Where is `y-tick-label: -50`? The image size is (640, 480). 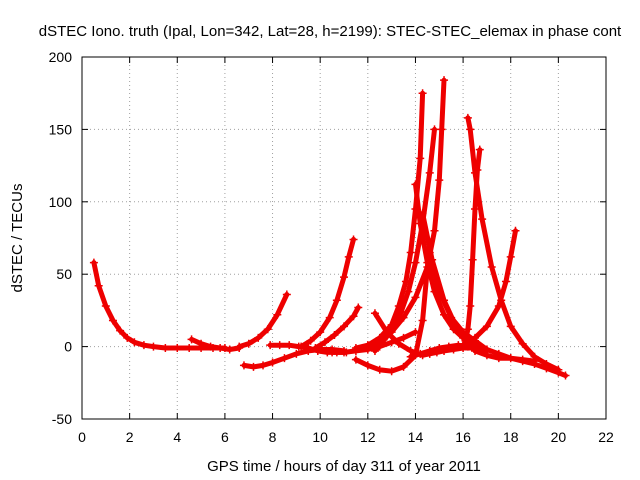
y-tick-label: -50 is located at coordinates (62, 419).